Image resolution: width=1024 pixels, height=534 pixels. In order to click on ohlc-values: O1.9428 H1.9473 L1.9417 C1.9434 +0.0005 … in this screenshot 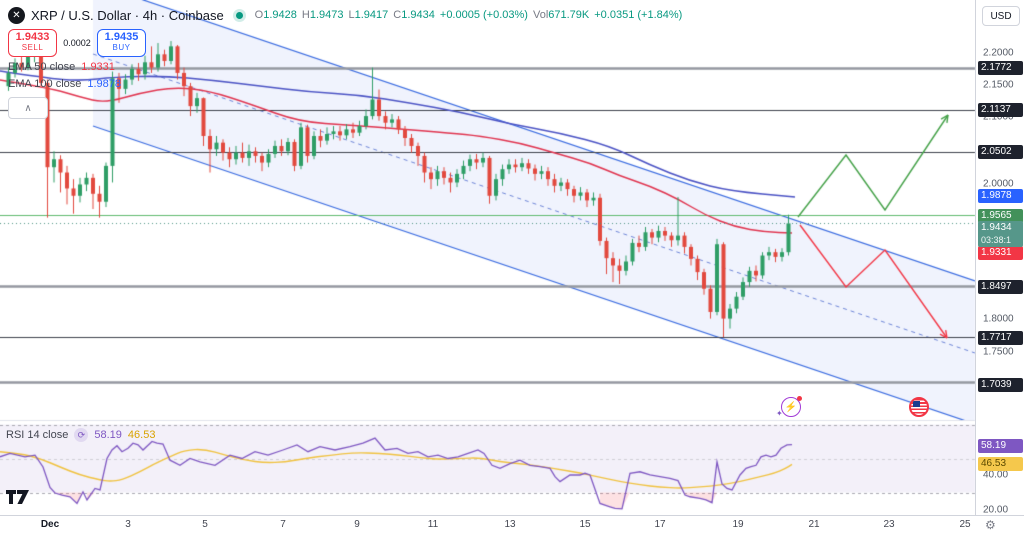, I will do `click(468, 15)`.